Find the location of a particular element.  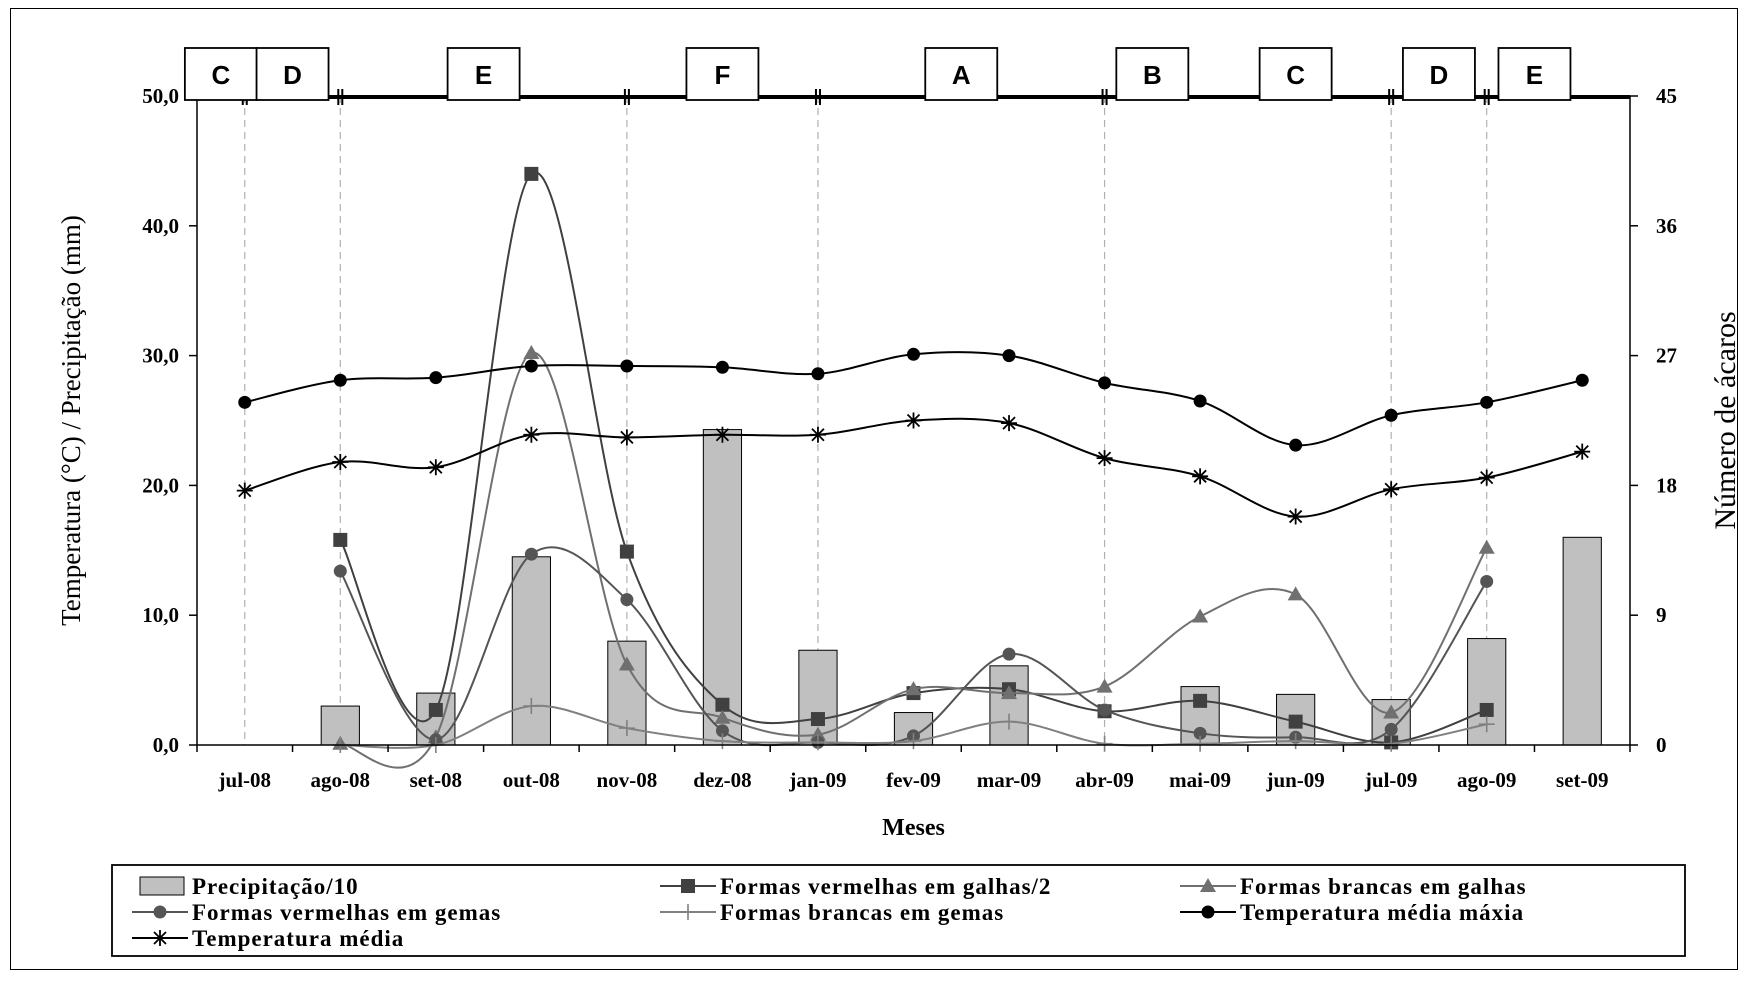

x-tick-label-ago-09: ago-09 is located at coordinates (1487, 780).